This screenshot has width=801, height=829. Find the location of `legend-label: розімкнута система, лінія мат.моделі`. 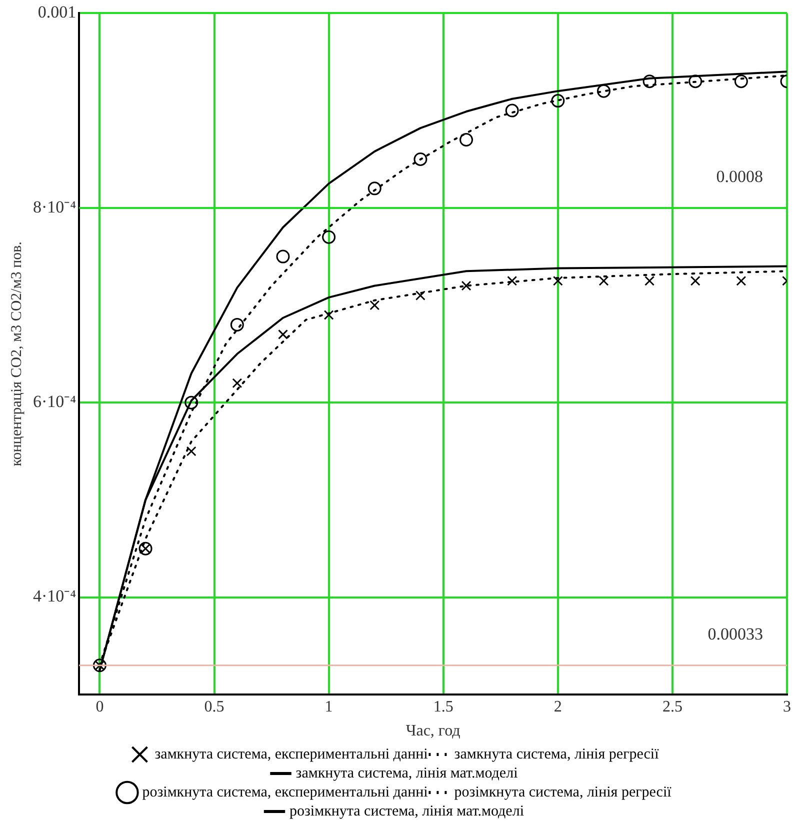

legend-label: розімкнута система, лінія мат.моделі is located at coordinates (407, 811).